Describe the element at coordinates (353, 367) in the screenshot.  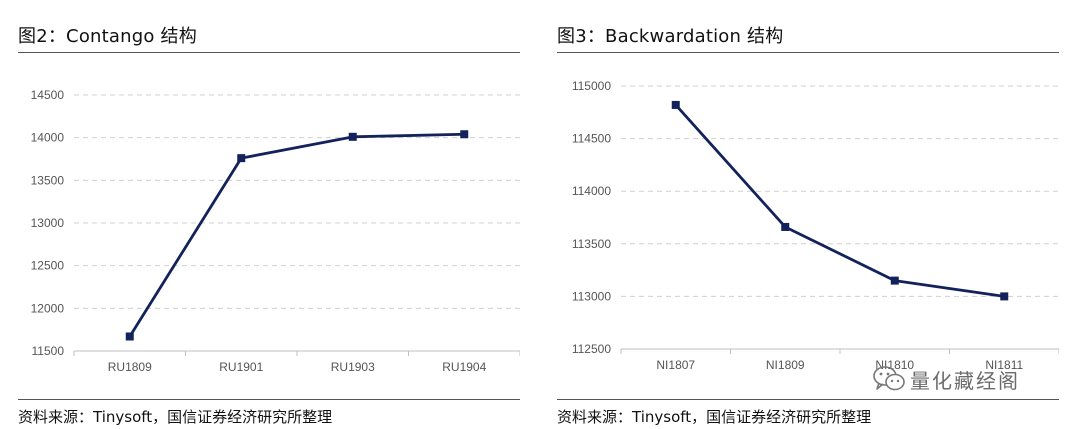
I see `x-tick-label: RU1903` at that location.